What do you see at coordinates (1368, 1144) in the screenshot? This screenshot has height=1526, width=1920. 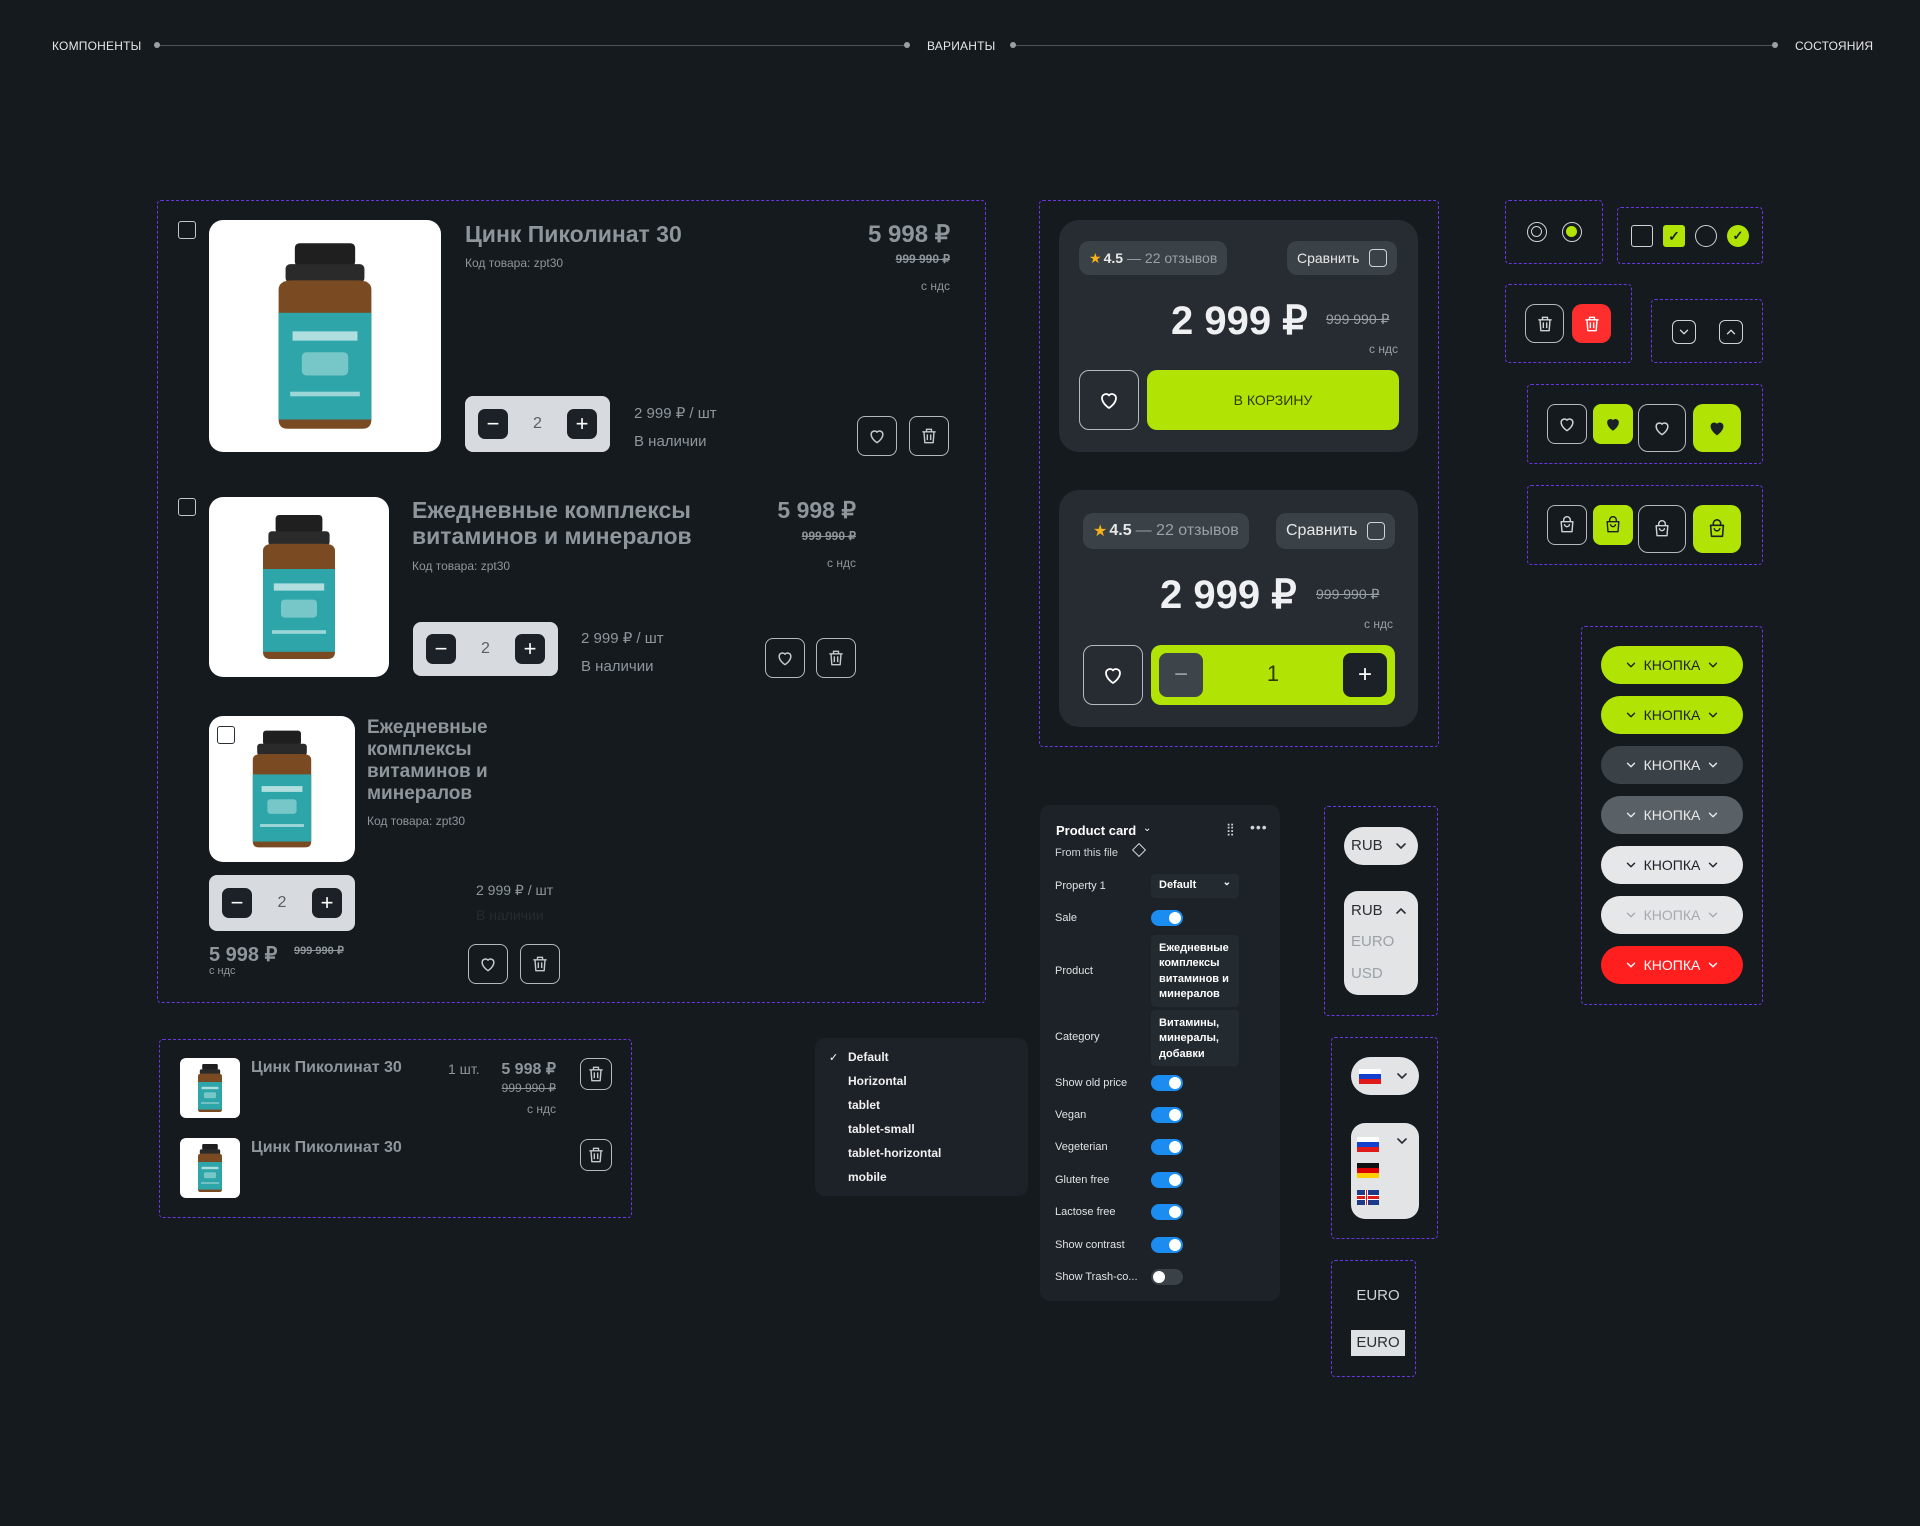 I see `flag-ru-icon` at bounding box center [1368, 1144].